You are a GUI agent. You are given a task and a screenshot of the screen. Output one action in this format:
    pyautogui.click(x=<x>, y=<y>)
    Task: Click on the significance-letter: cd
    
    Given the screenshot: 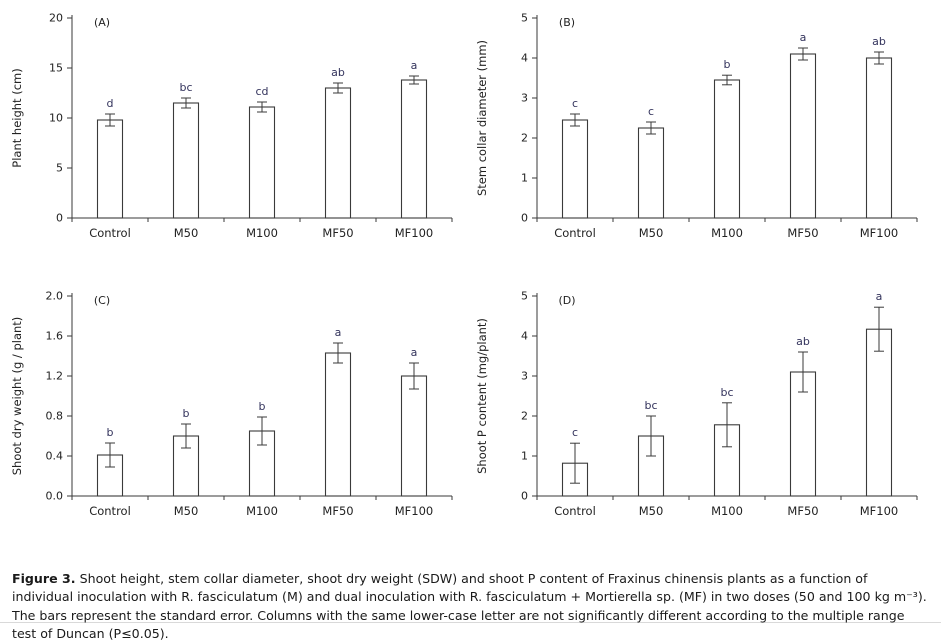 What is the action you would take?
    pyautogui.click(x=261, y=91)
    